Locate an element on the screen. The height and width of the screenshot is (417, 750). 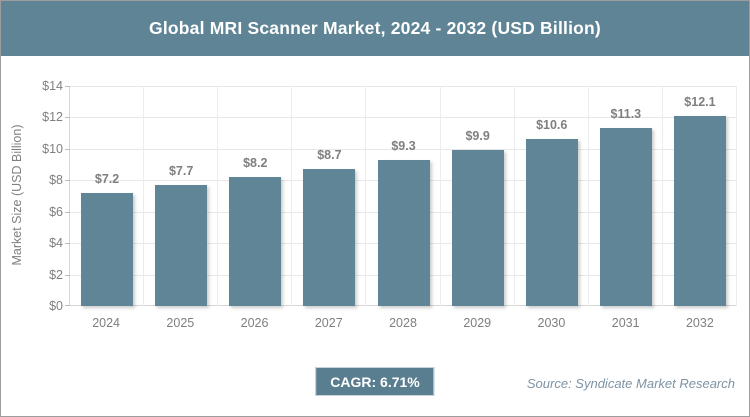
x-axis-labels: 2024 2025 2026 2027 2028 2029 2030 2031 2032 is located at coordinates (403, 324).